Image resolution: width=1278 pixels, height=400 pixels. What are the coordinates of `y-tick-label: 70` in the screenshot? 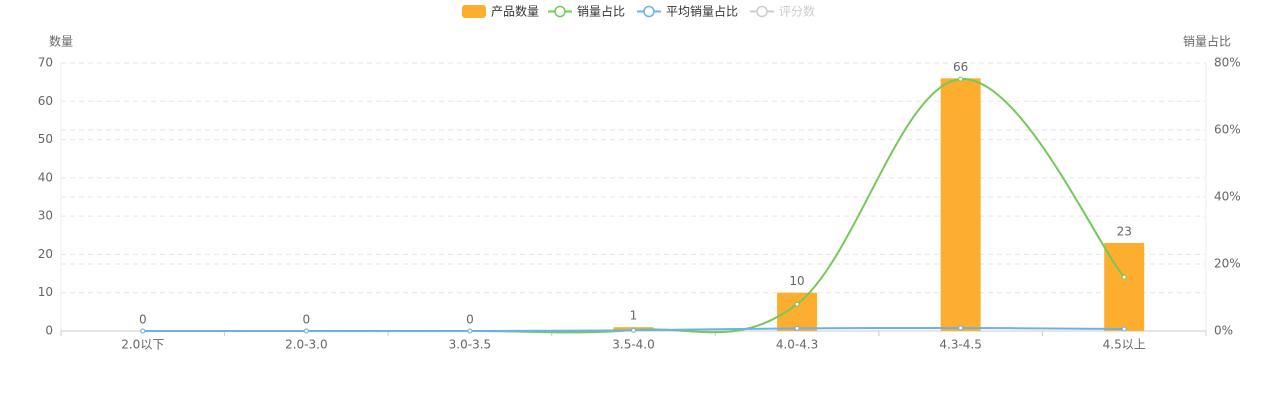 It's located at (45, 63).